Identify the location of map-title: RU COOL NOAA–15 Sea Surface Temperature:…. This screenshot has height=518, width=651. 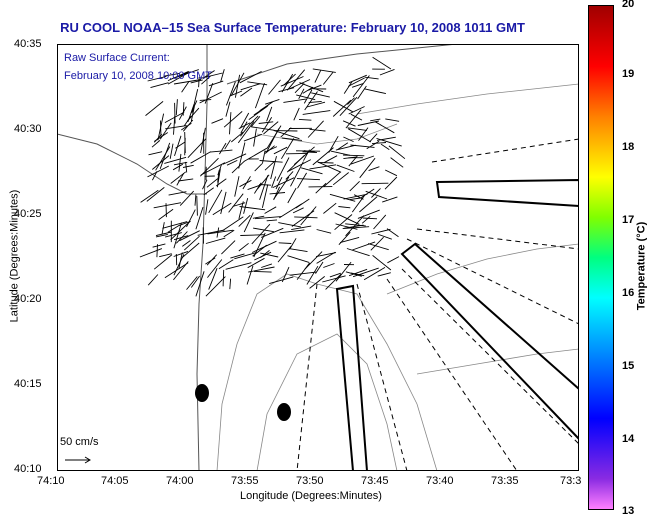
(292, 27).